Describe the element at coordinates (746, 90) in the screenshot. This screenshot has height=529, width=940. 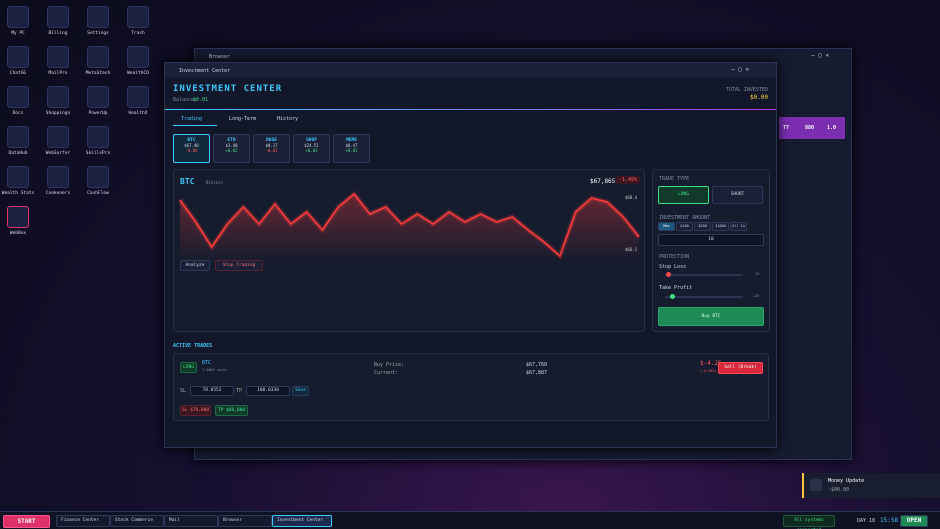
I see `total-label: TOTAL INVESTED` at that location.